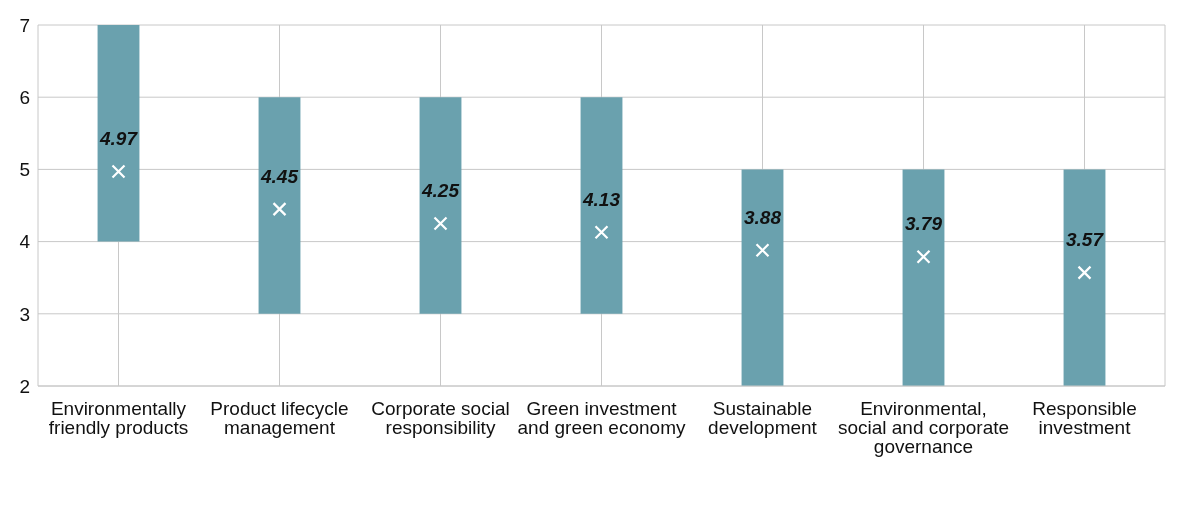 The height and width of the screenshot is (507, 1193). Describe the element at coordinates (24, 25) in the screenshot. I see `y-tick-label: 7` at that location.